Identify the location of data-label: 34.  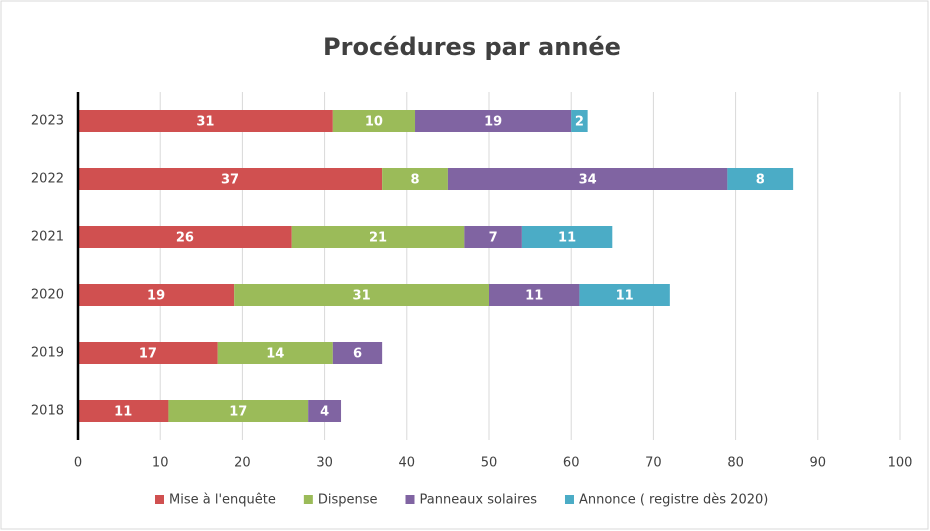
(588, 180).